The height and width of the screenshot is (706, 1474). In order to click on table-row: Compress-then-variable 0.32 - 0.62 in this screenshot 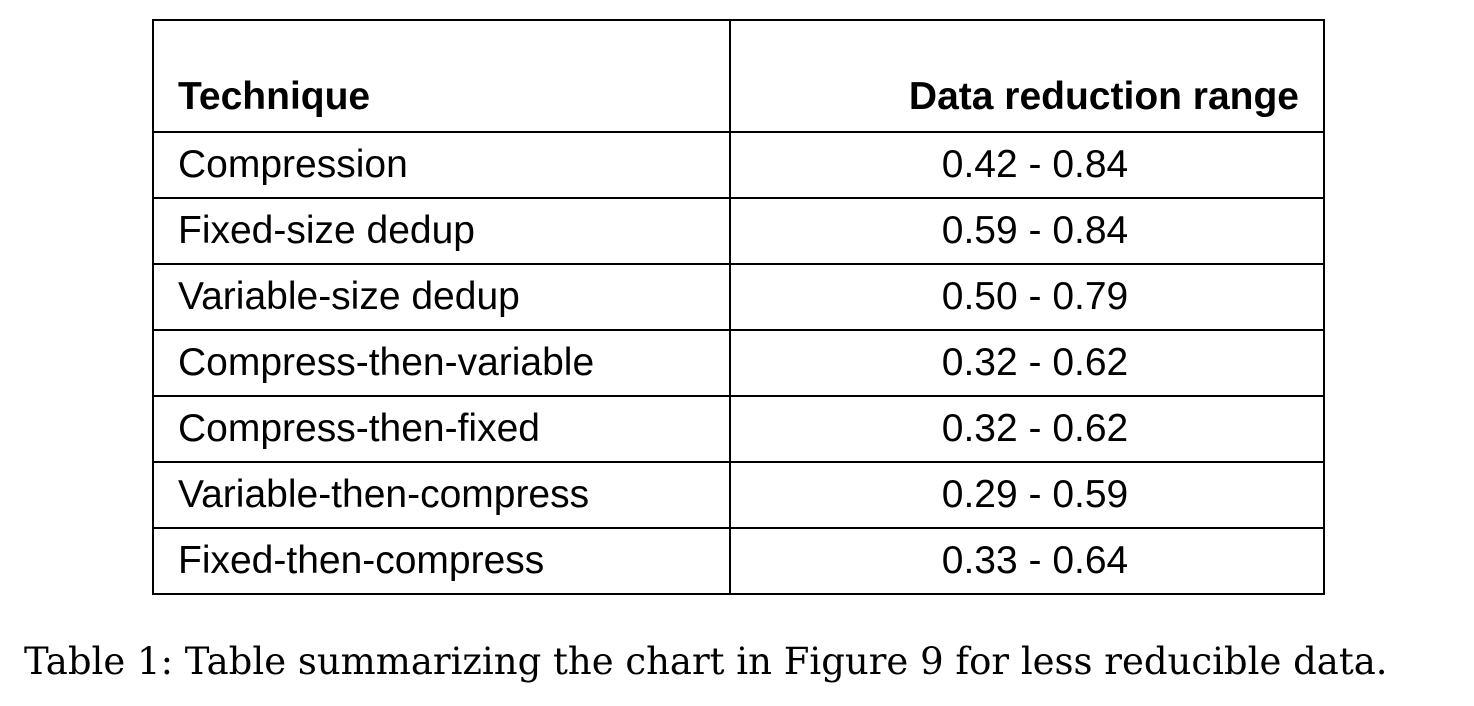, I will do `click(738, 363)`.